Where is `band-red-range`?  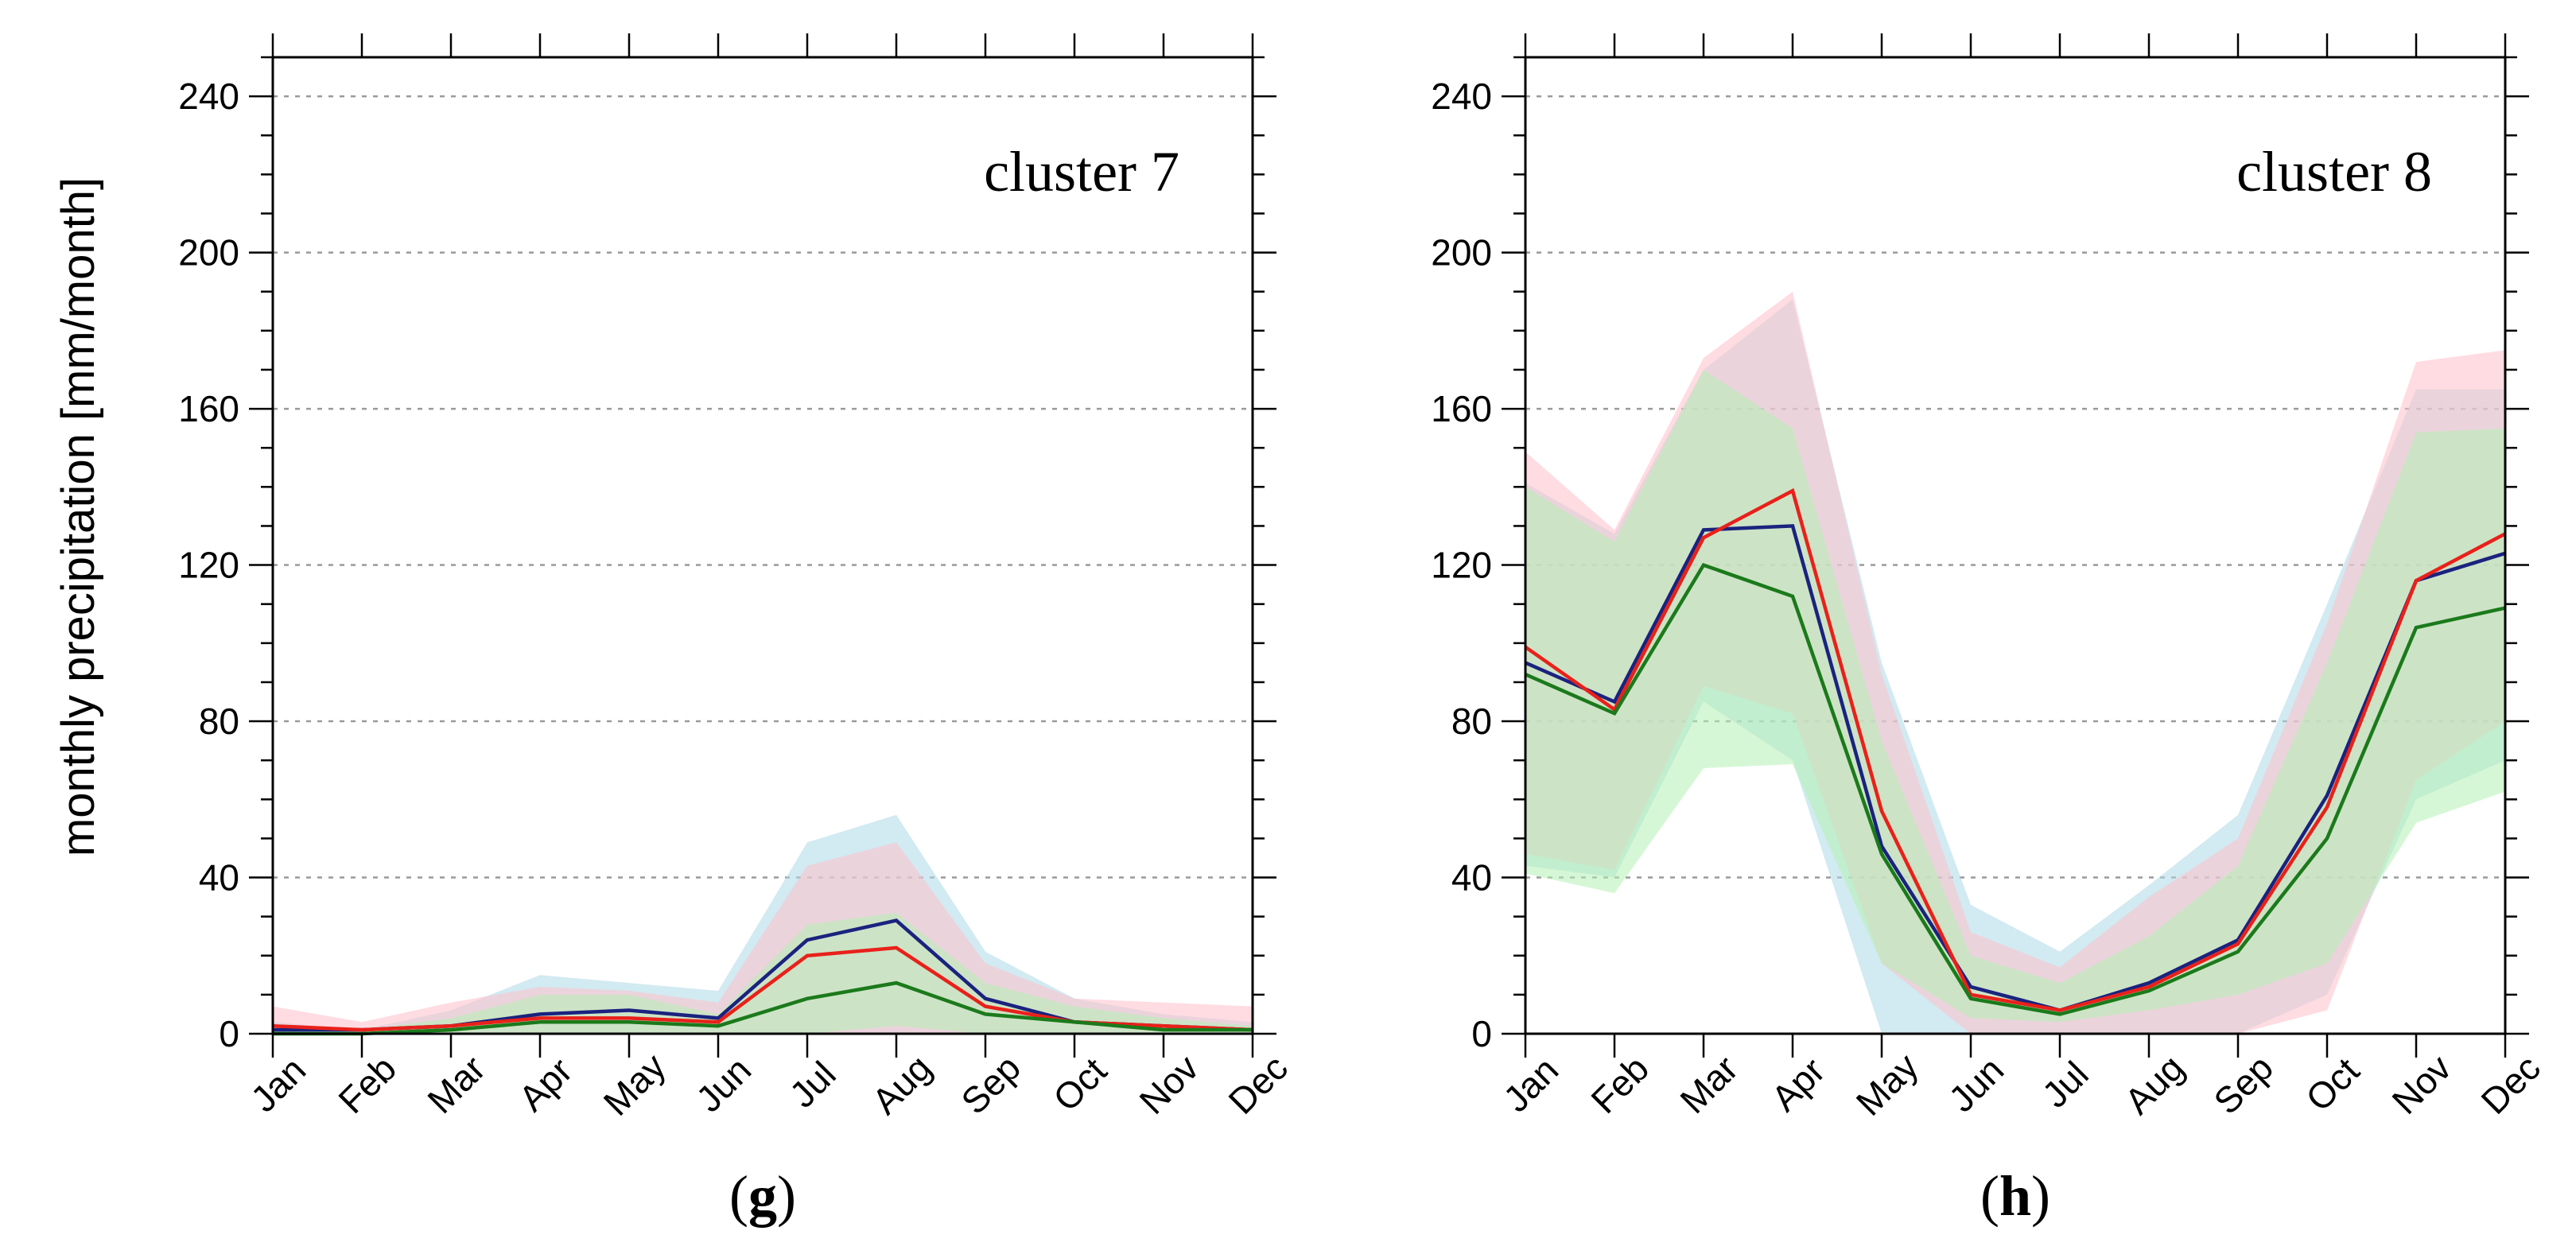
band-red-range is located at coordinates (763, 938).